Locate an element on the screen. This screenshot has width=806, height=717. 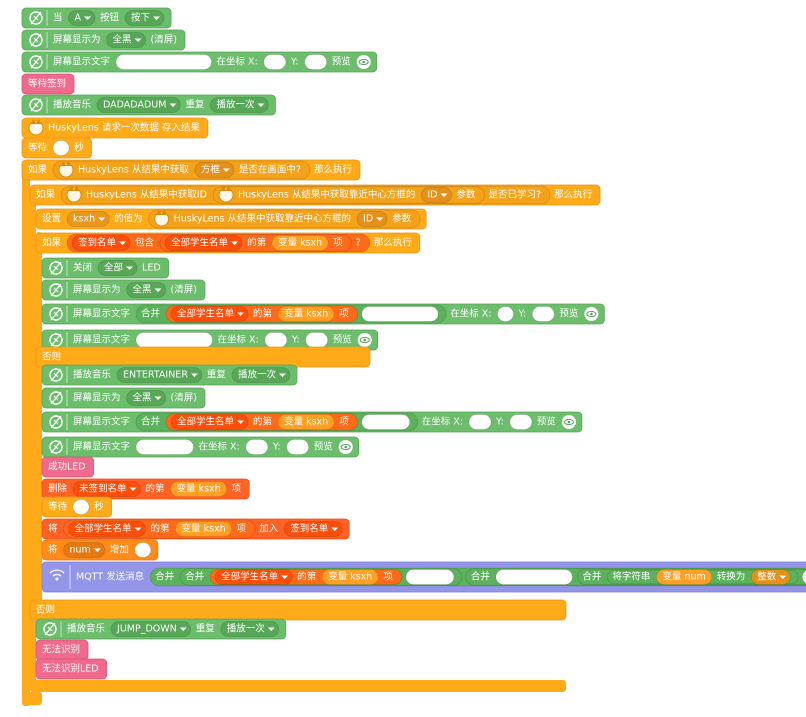
block-text: 将 is located at coordinates (53, 529).